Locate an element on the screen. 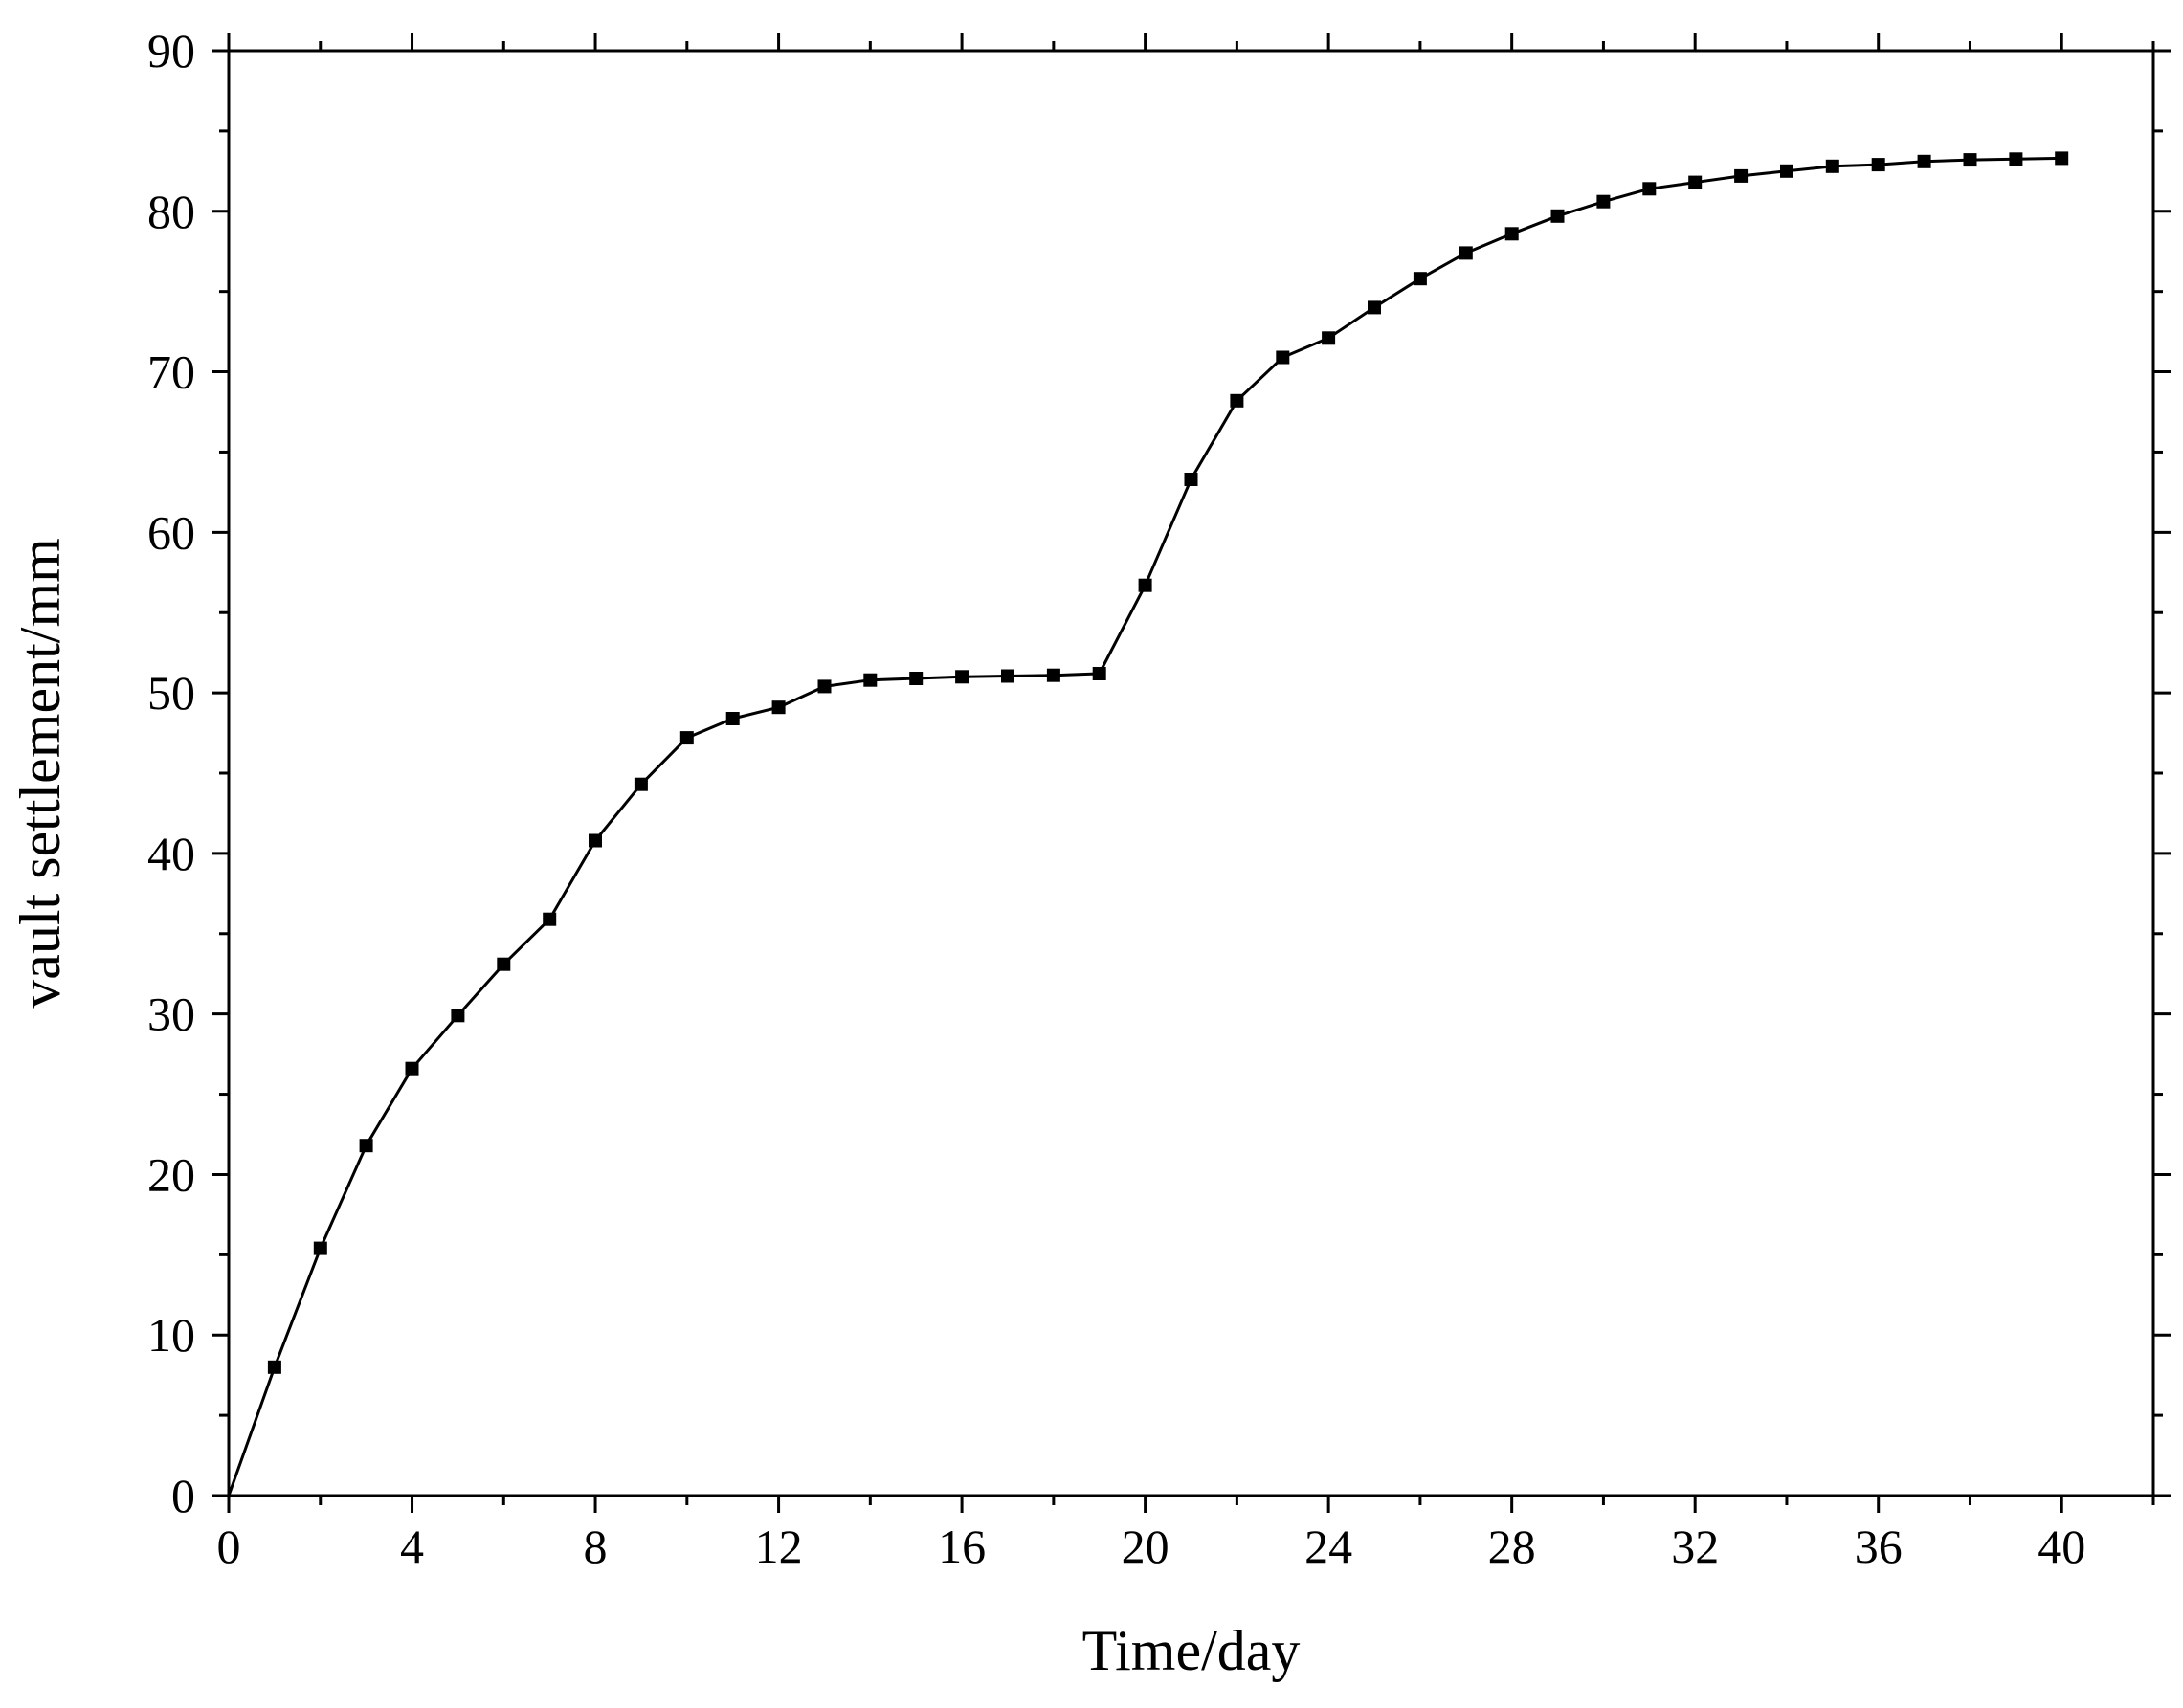 The width and height of the screenshot is (2183, 1708). y-tick-label: 0 is located at coordinates (183, 1496).